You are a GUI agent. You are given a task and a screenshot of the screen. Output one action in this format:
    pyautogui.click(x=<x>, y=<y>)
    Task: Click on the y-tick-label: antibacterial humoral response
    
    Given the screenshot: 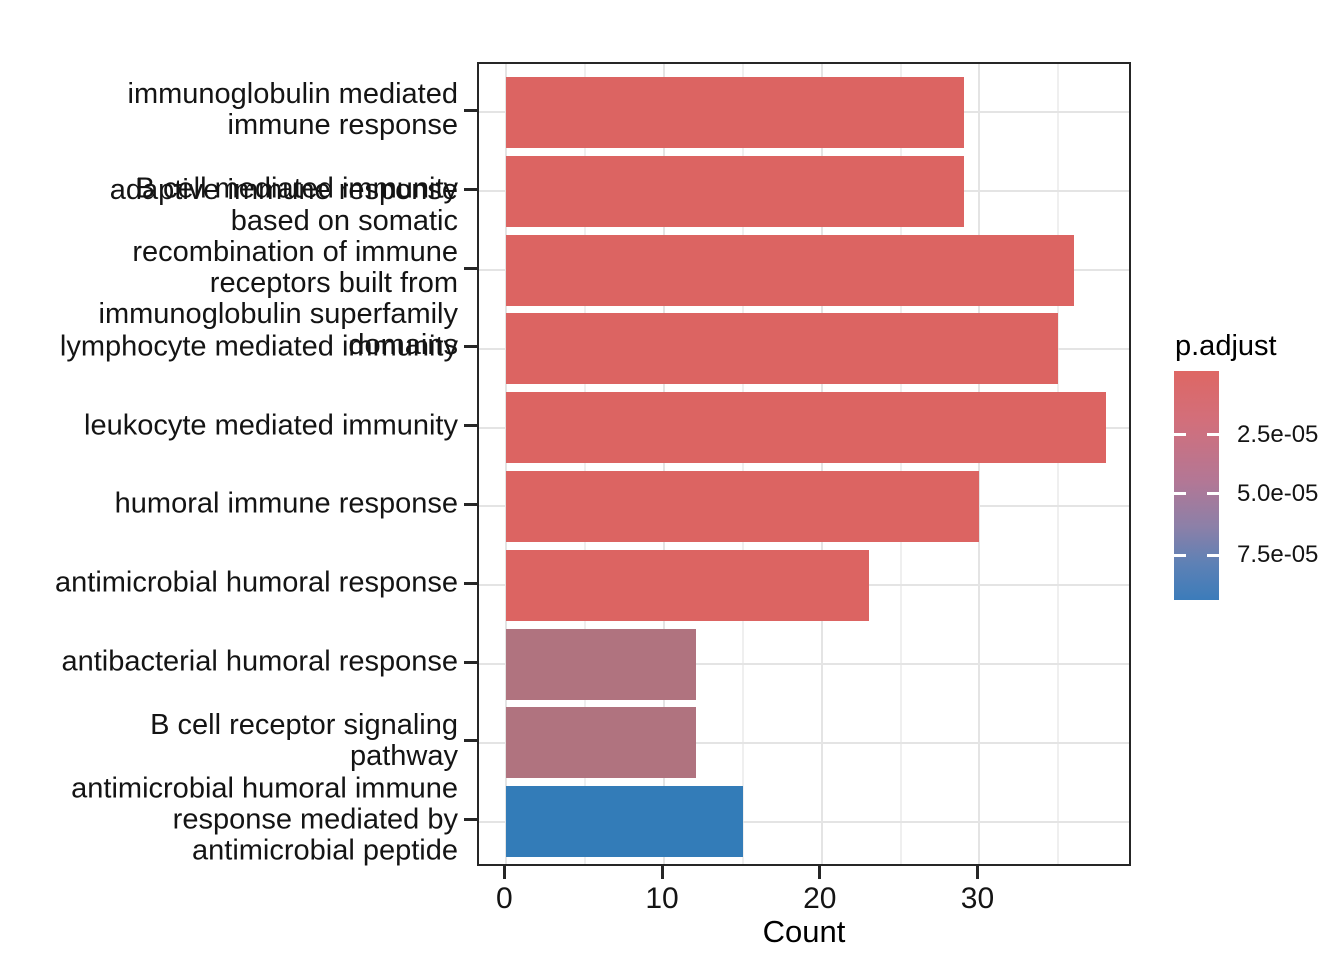 What is the action you would take?
    pyautogui.click(x=259, y=661)
    